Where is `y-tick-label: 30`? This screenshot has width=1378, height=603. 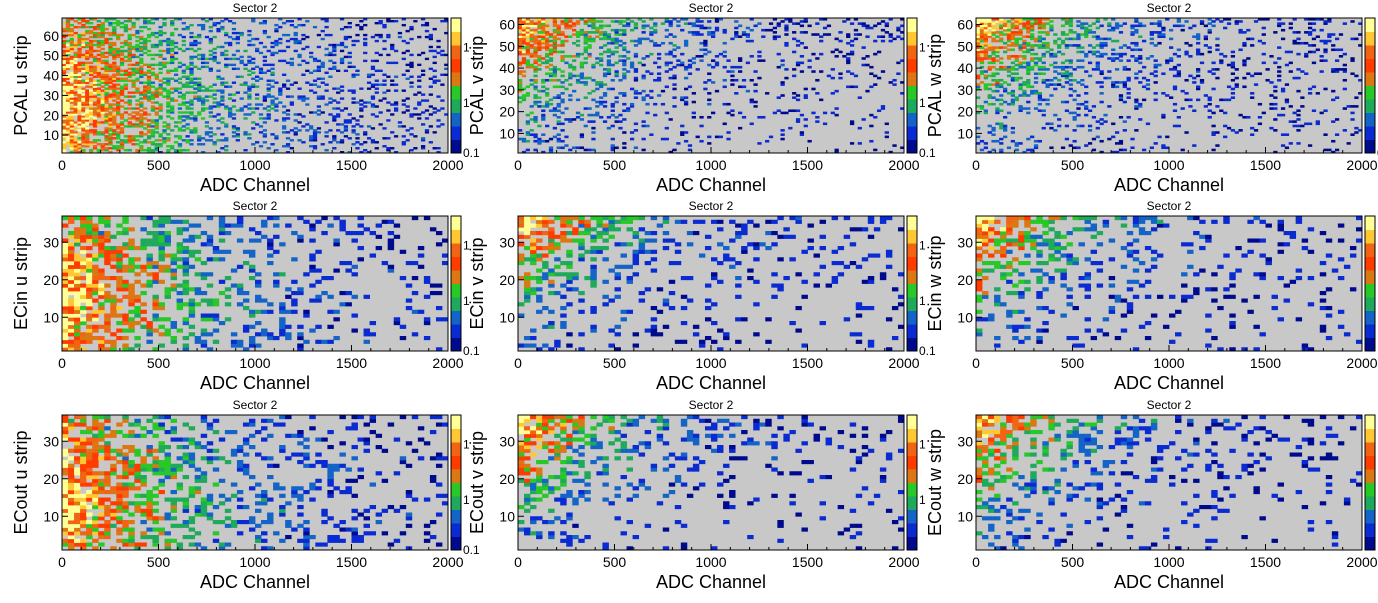 y-tick-label: 30 is located at coordinates (965, 90).